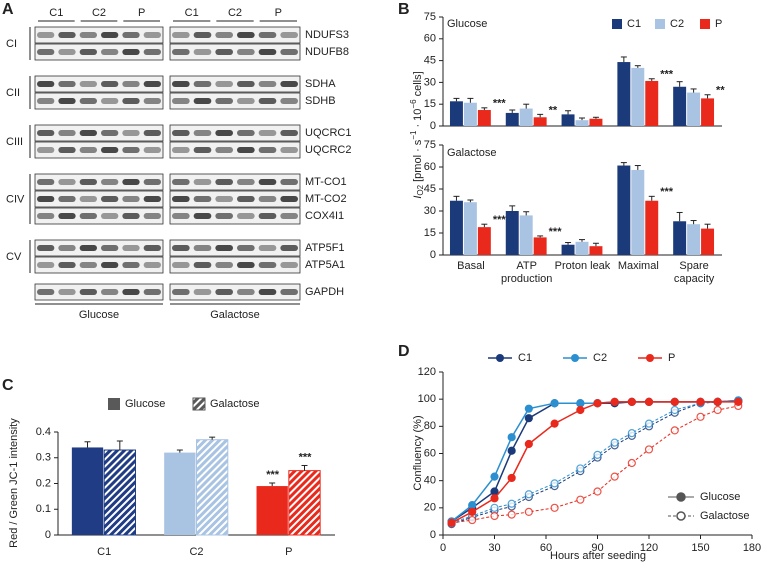 This screenshot has width=767, height=566. What do you see at coordinates (575, 358) in the screenshot?
I see `legend-marker` at bounding box center [575, 358].